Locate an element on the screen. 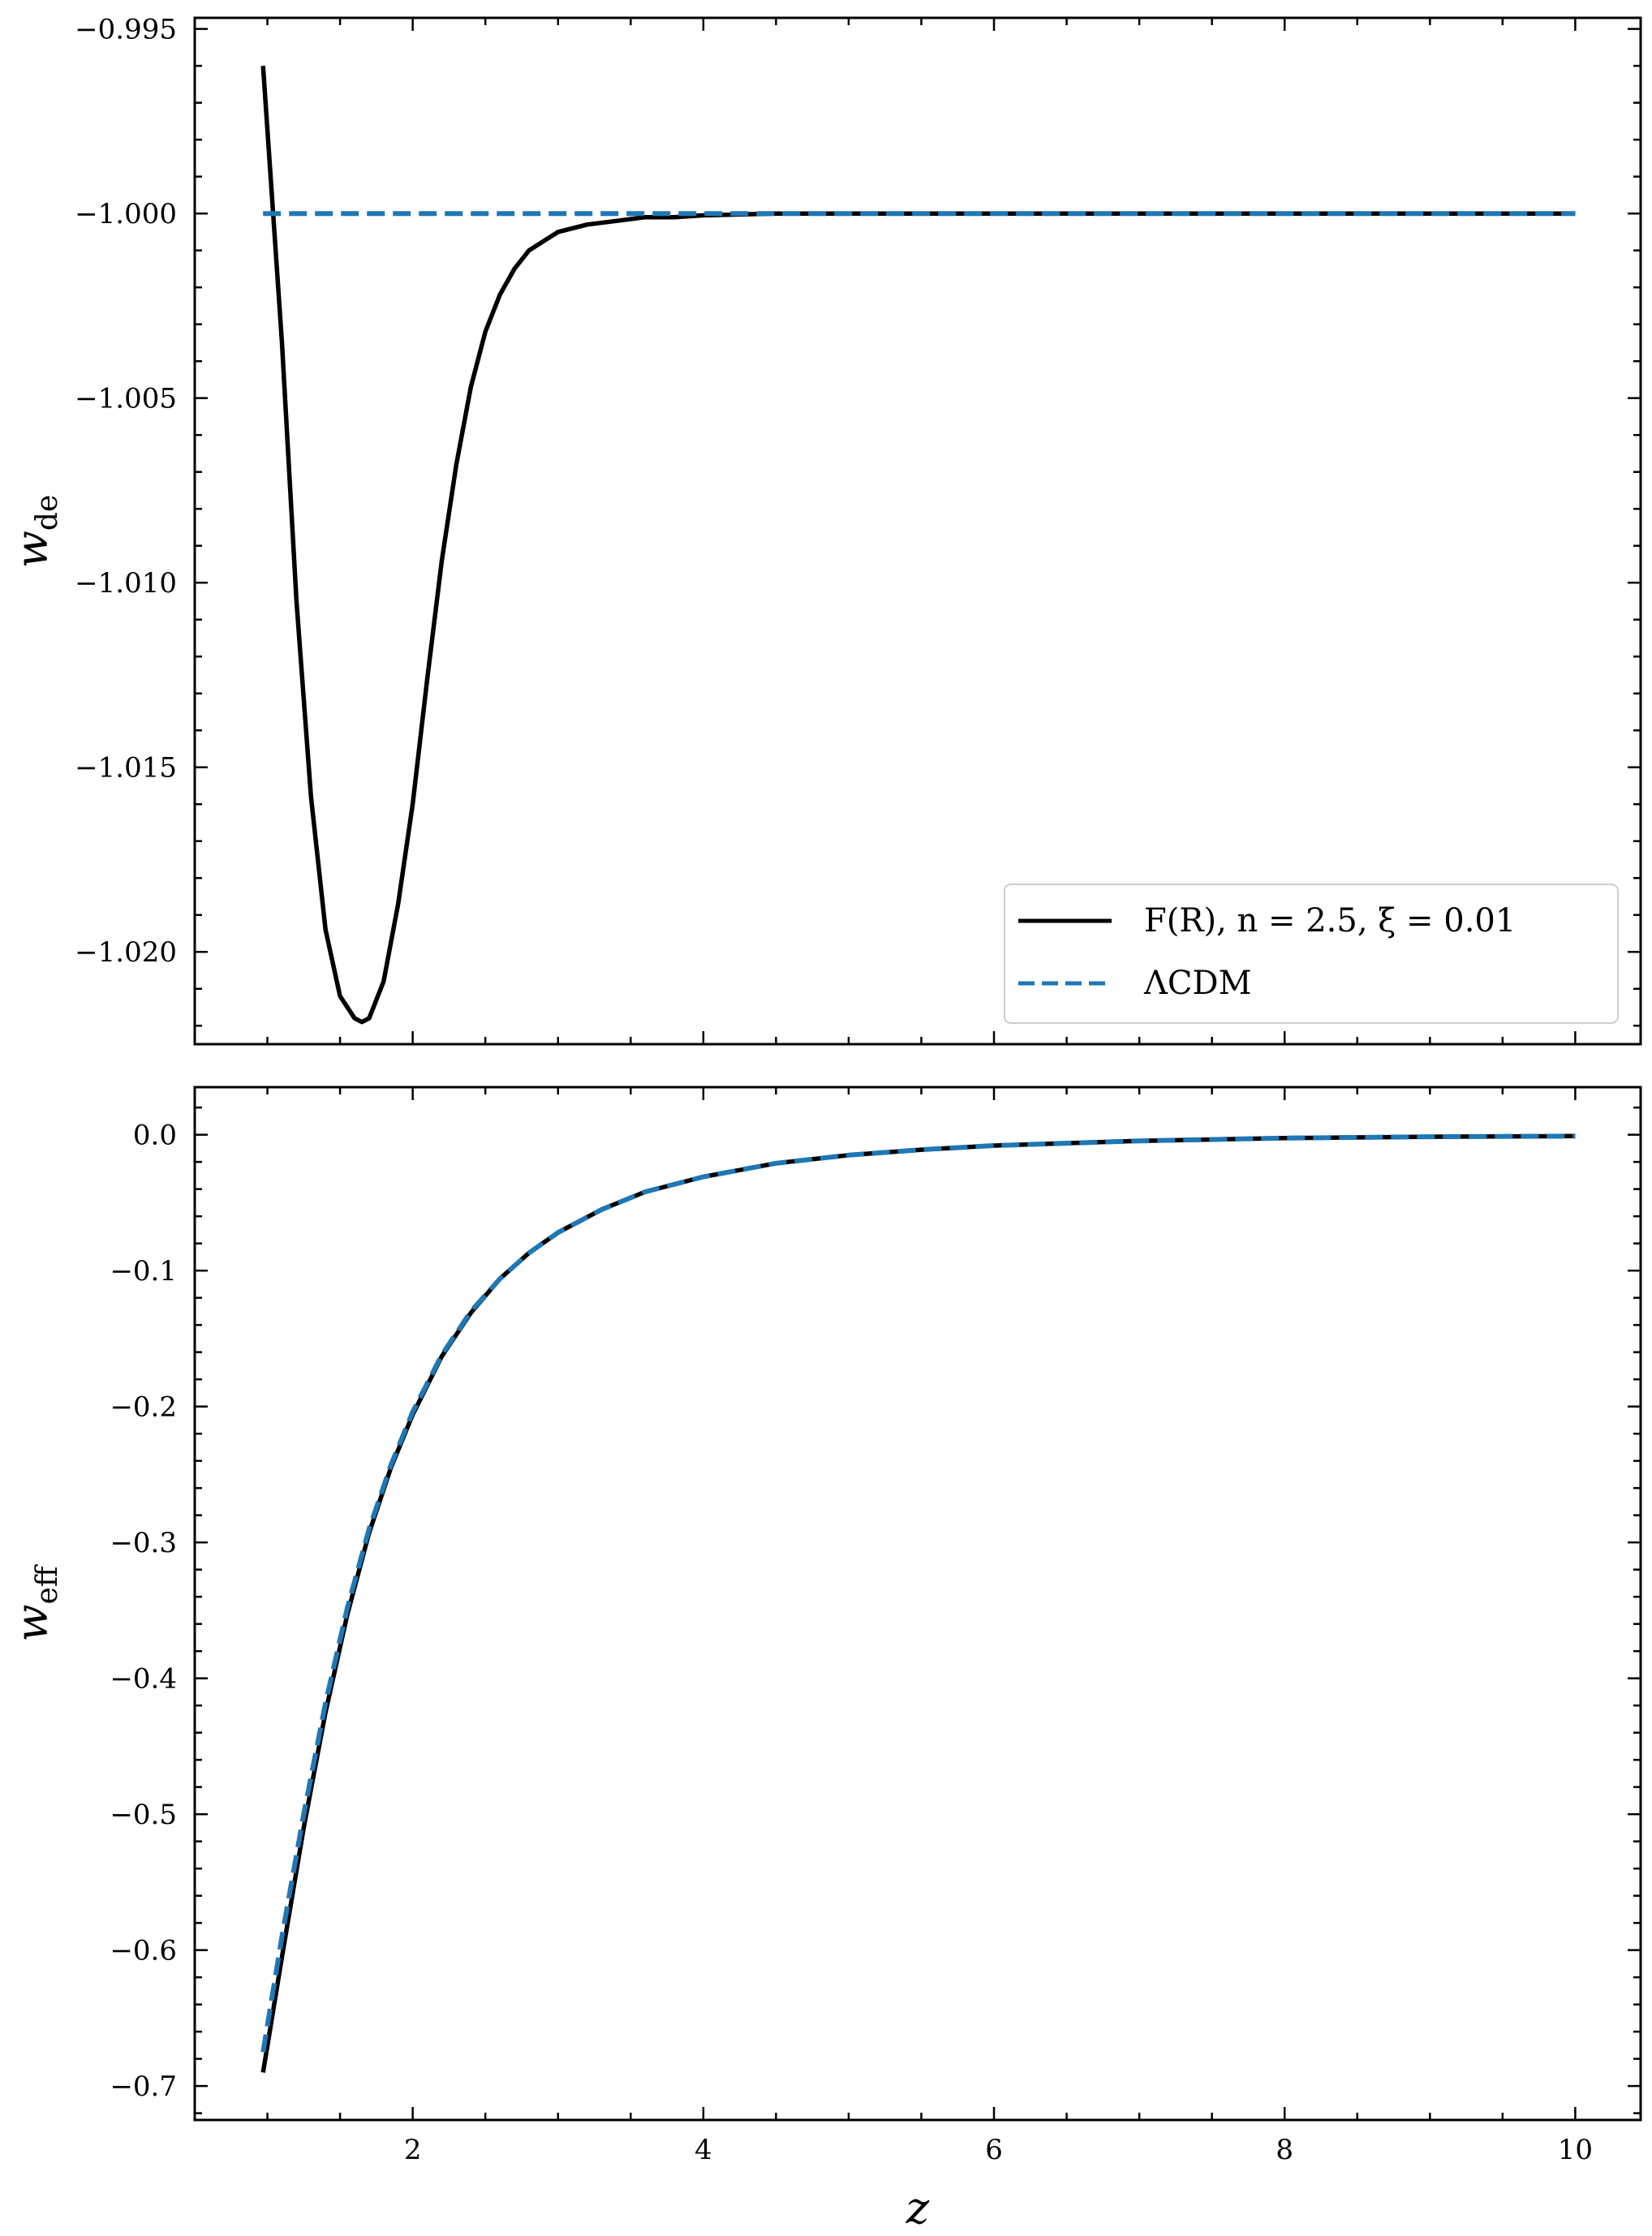 Image resolution: width=1652 pixels, height=2236 pixels. top-ytick-label: −1.005 is located at coordinates (126, 399).